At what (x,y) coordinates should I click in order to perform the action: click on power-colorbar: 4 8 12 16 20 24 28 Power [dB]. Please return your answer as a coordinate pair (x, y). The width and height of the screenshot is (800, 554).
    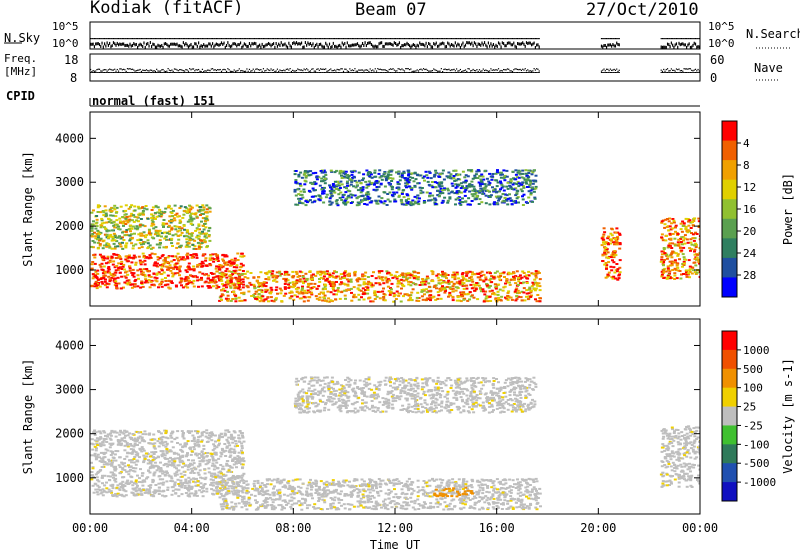
    Looking at the image, I should click on (758, 209).